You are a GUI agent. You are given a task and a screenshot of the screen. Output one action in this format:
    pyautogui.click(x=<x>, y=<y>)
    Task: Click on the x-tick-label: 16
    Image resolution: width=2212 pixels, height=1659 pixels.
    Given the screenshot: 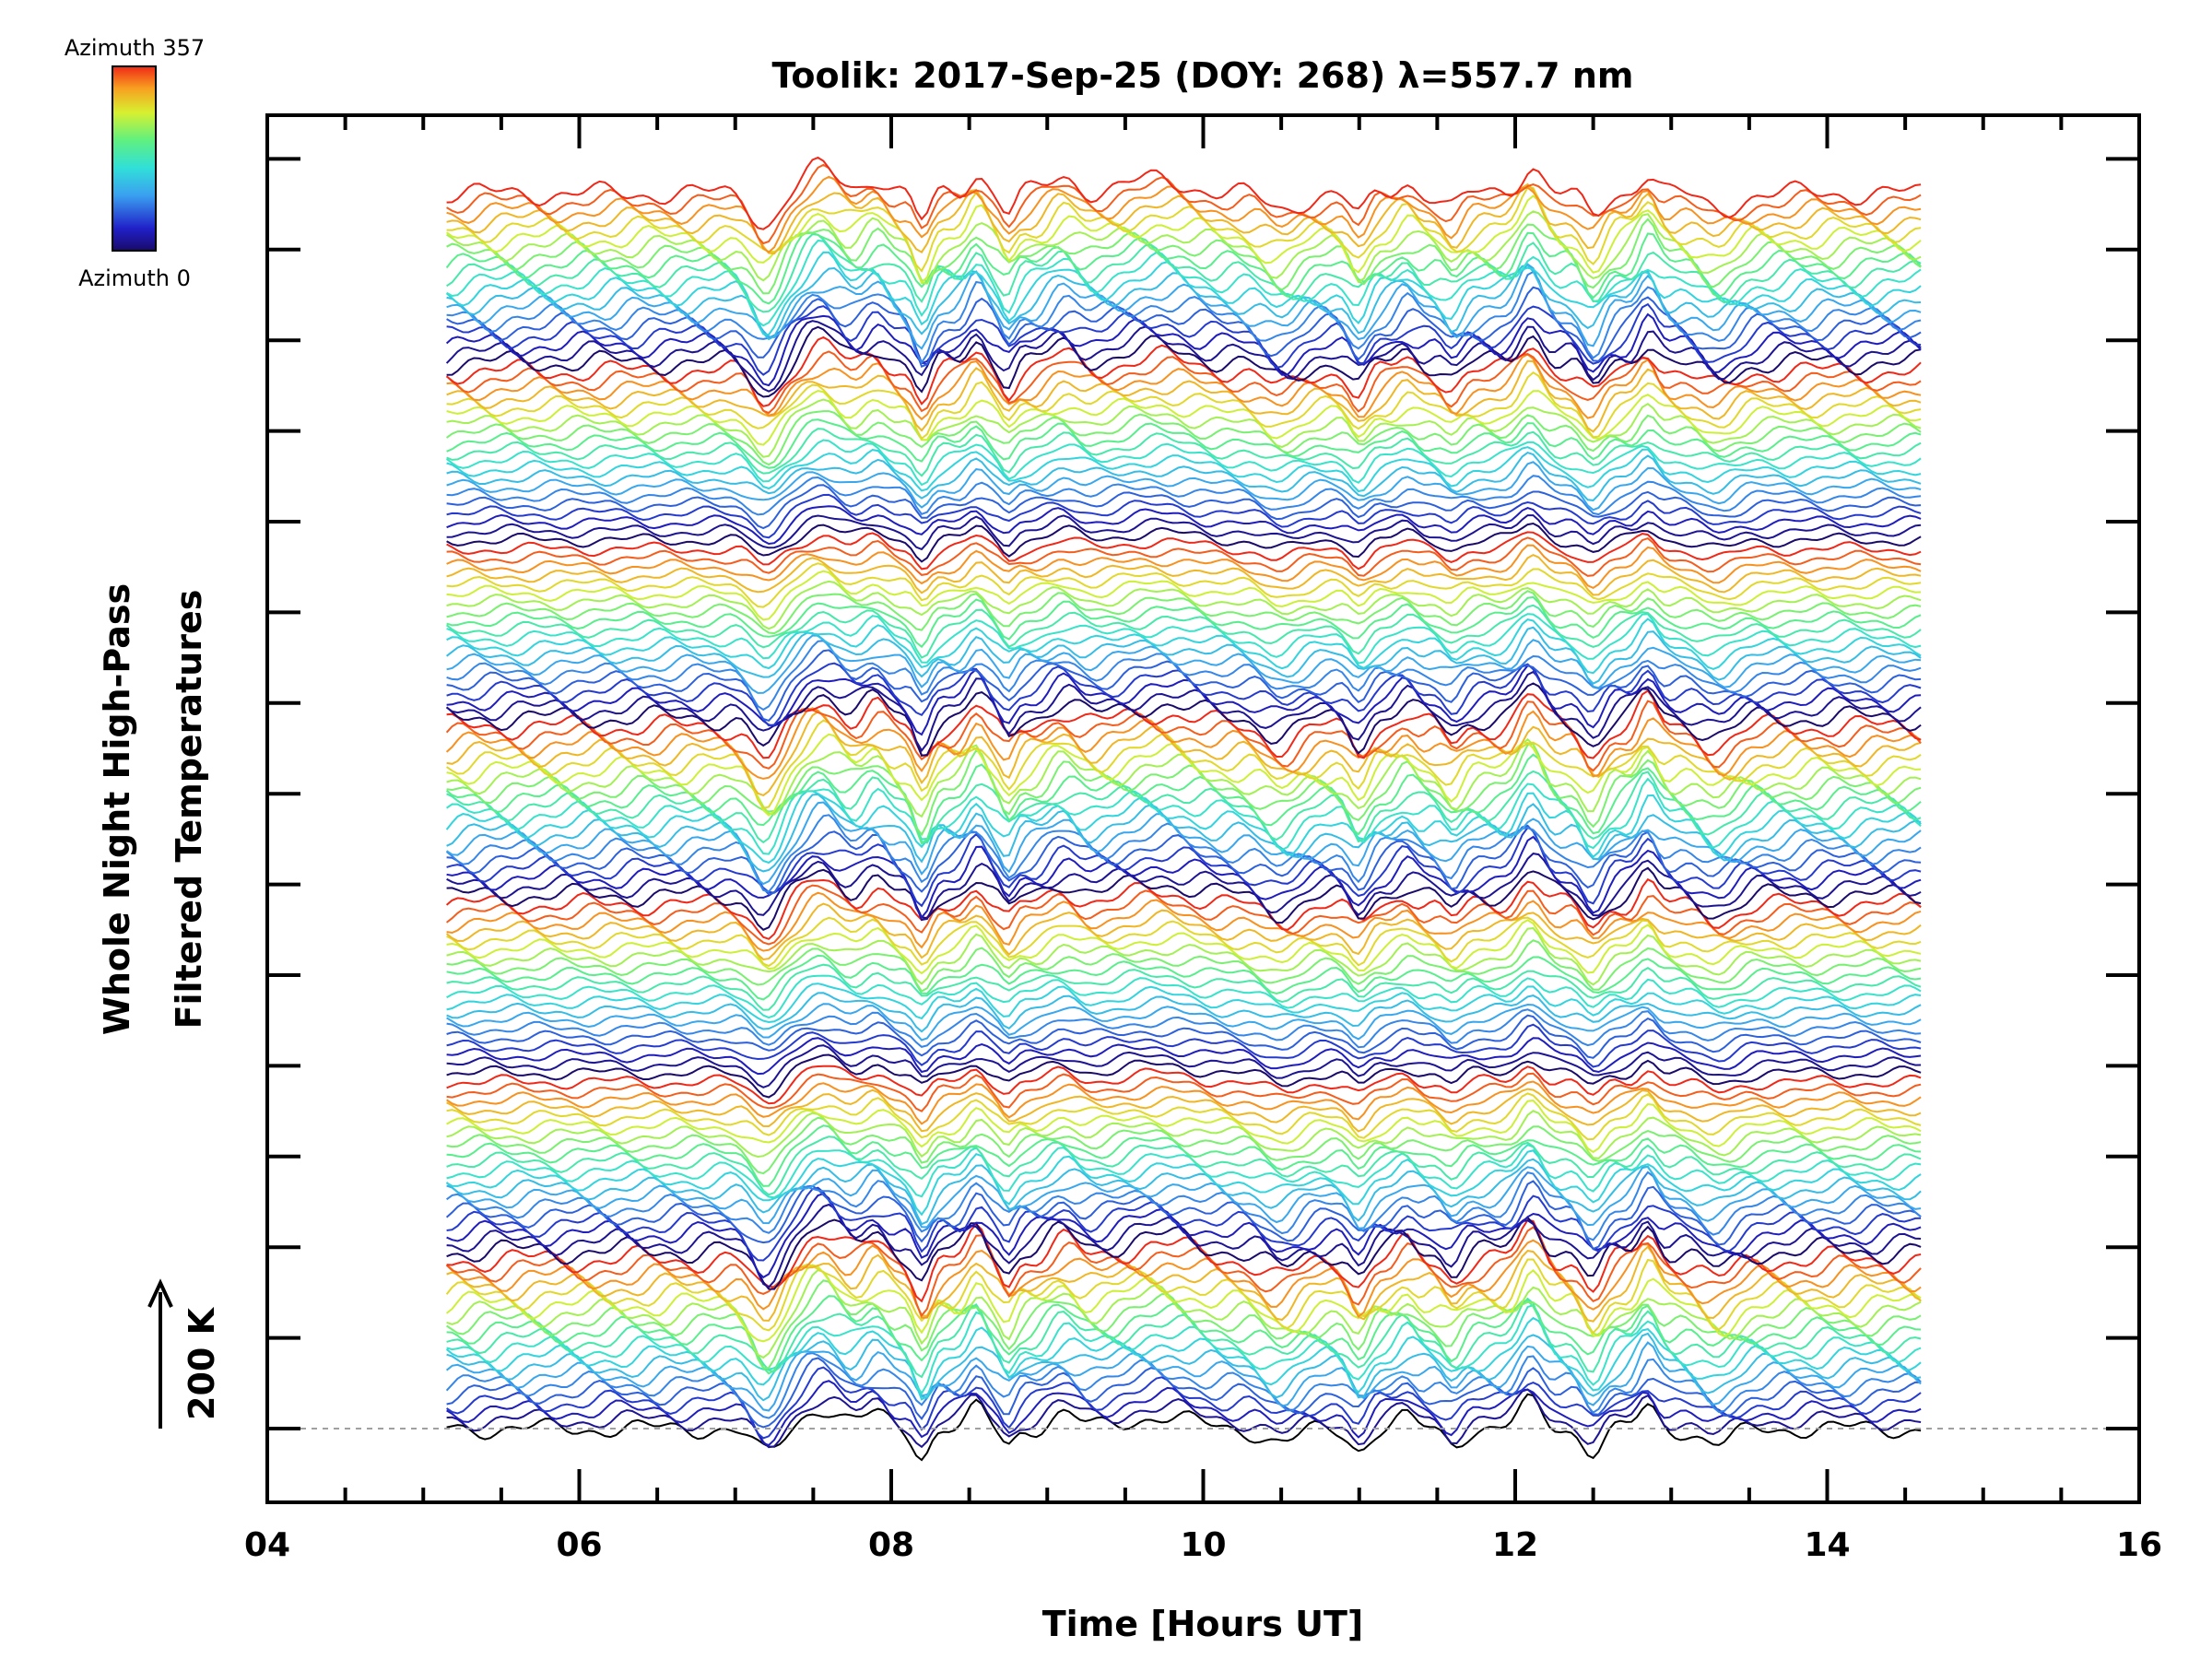 What is the action you would take?
    pyautogui.click(x=2139, y=1545)
    